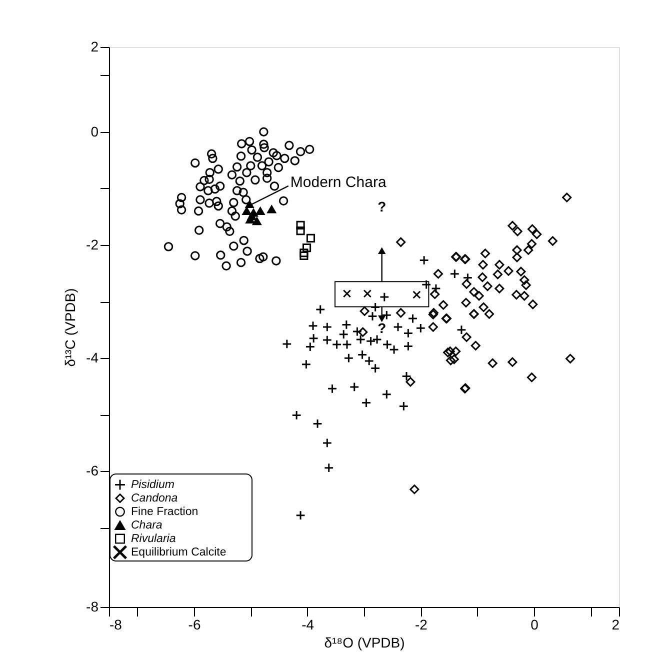 This screenshot has height=659, width=662. Describe the element at coordinates (92, 470) in the screenshot. I see `y-tick-label: -6` at that location.